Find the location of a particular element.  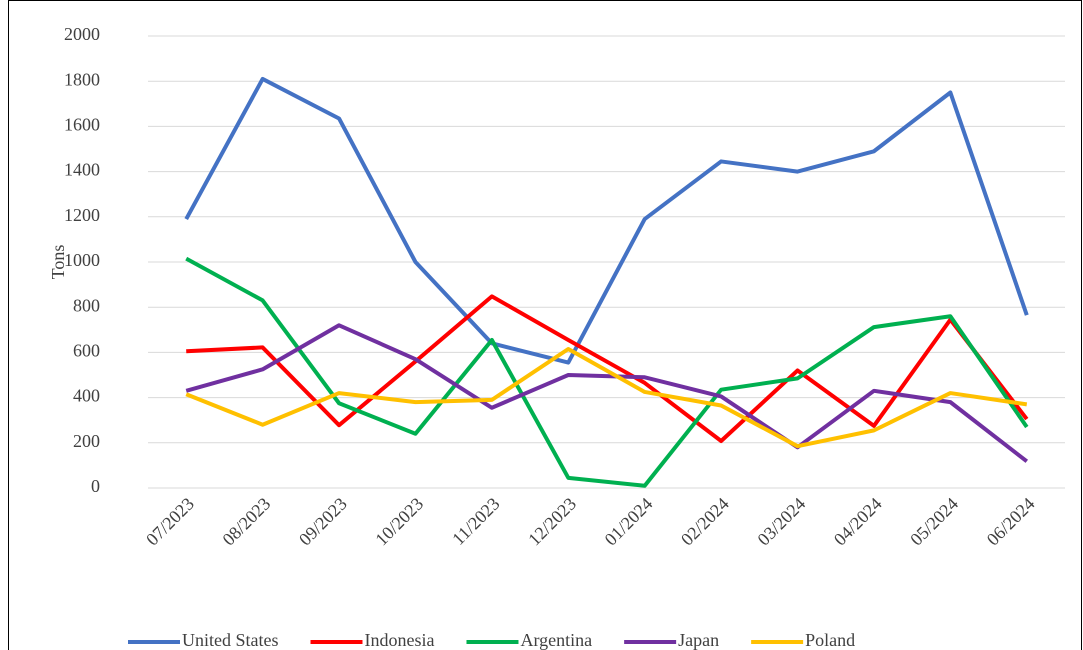

y-tick-label: 1400 is located at coordinates (82, 170).